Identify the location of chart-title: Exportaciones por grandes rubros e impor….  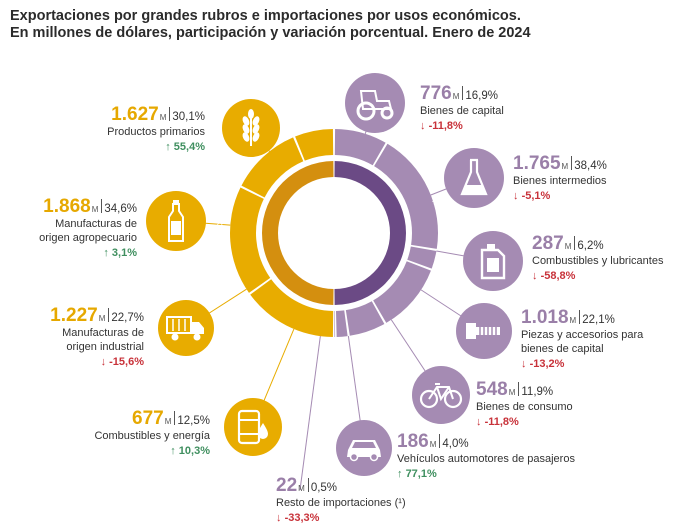
(340, 25).